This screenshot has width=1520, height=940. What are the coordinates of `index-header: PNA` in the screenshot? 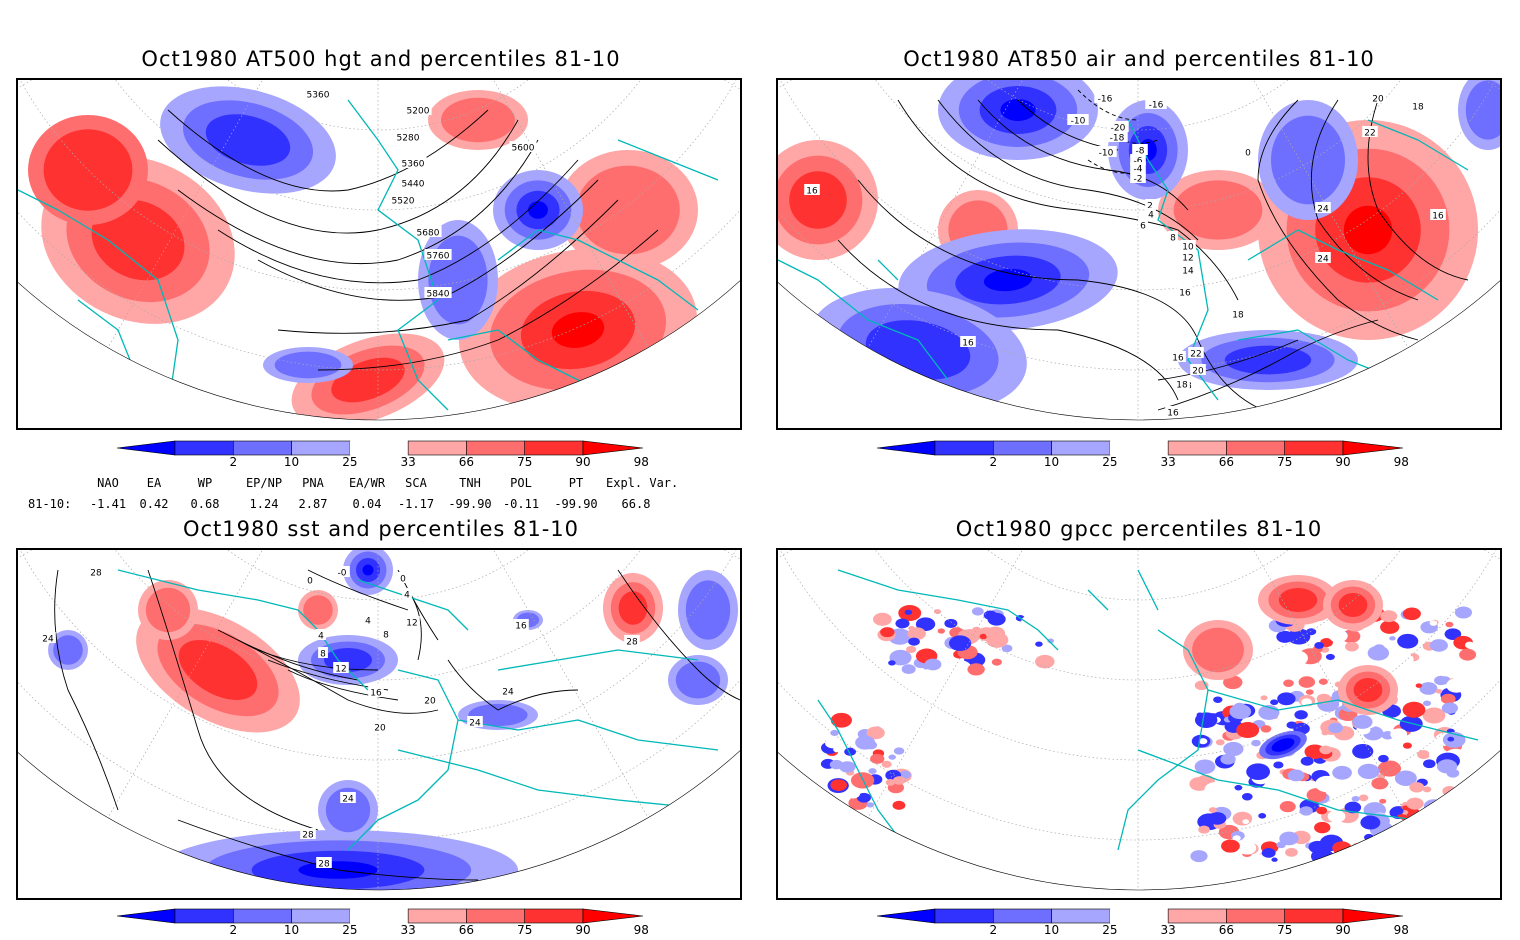 It's located at (313, 483).